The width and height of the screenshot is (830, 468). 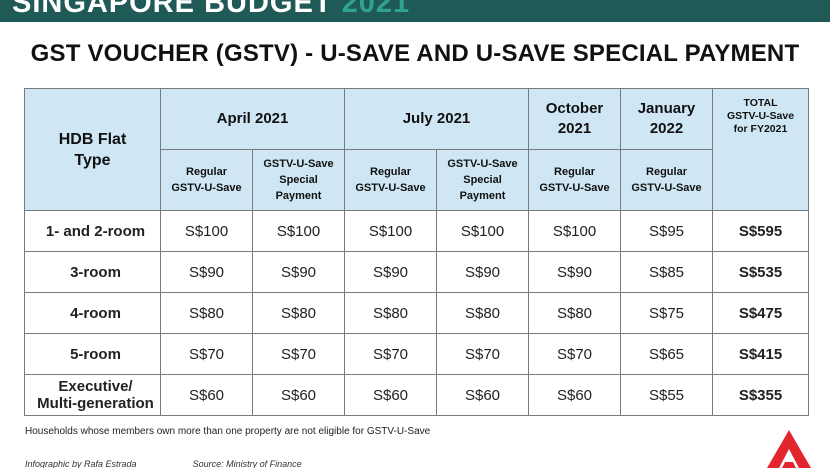 I want to click on row-flat-type: 5-room, so click(x=92, y=354).